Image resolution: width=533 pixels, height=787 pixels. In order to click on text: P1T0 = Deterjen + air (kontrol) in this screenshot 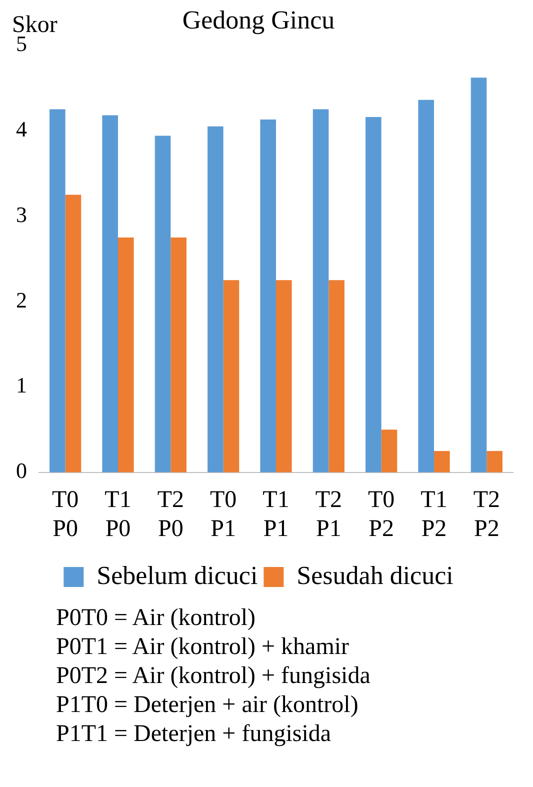, I will do `click(208, 705)`.